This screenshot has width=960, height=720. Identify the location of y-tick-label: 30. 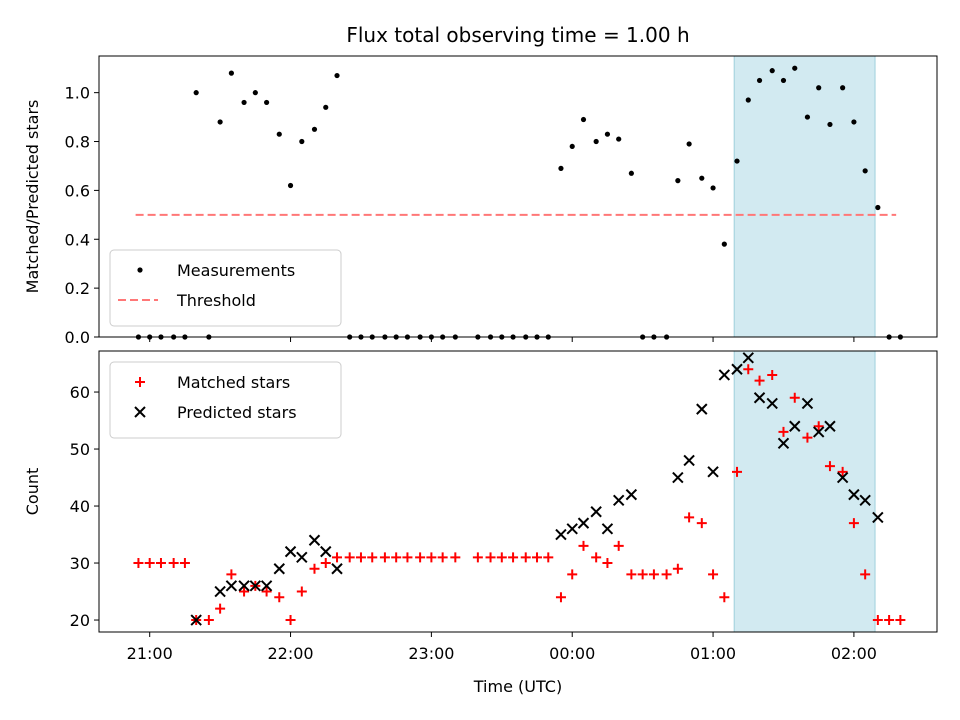
(80, 563).